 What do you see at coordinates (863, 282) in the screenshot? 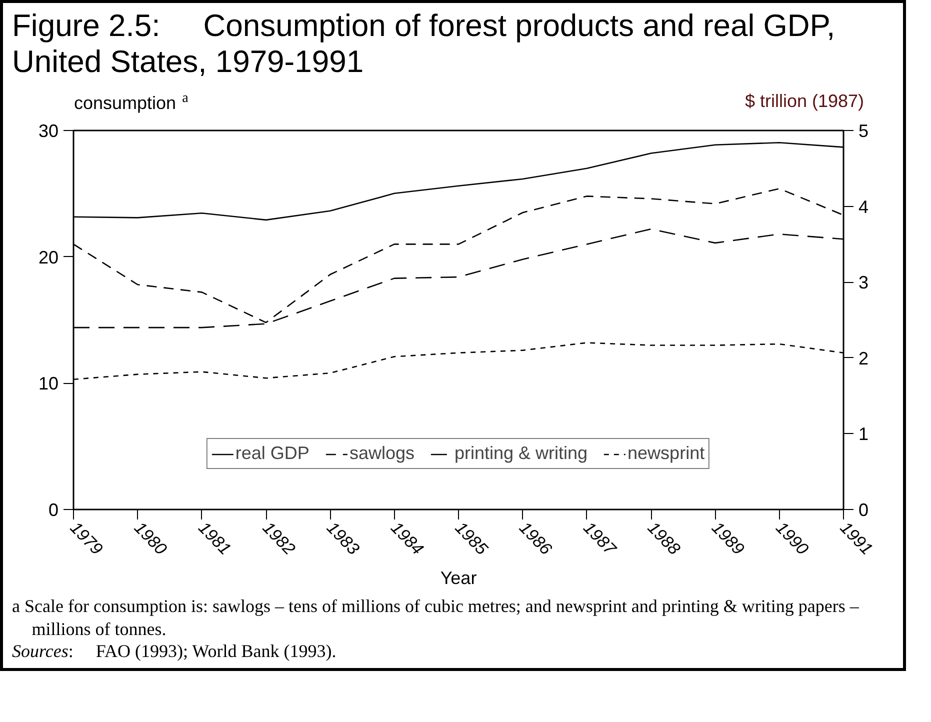
I see `y2-tick-label: 3` at bounding box center [863, 282].